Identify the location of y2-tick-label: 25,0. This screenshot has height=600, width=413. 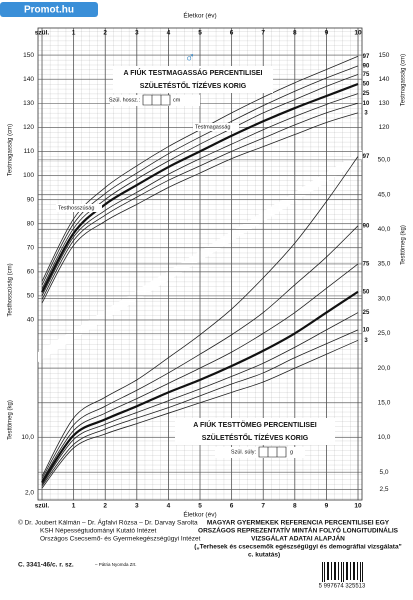
(384, 333).